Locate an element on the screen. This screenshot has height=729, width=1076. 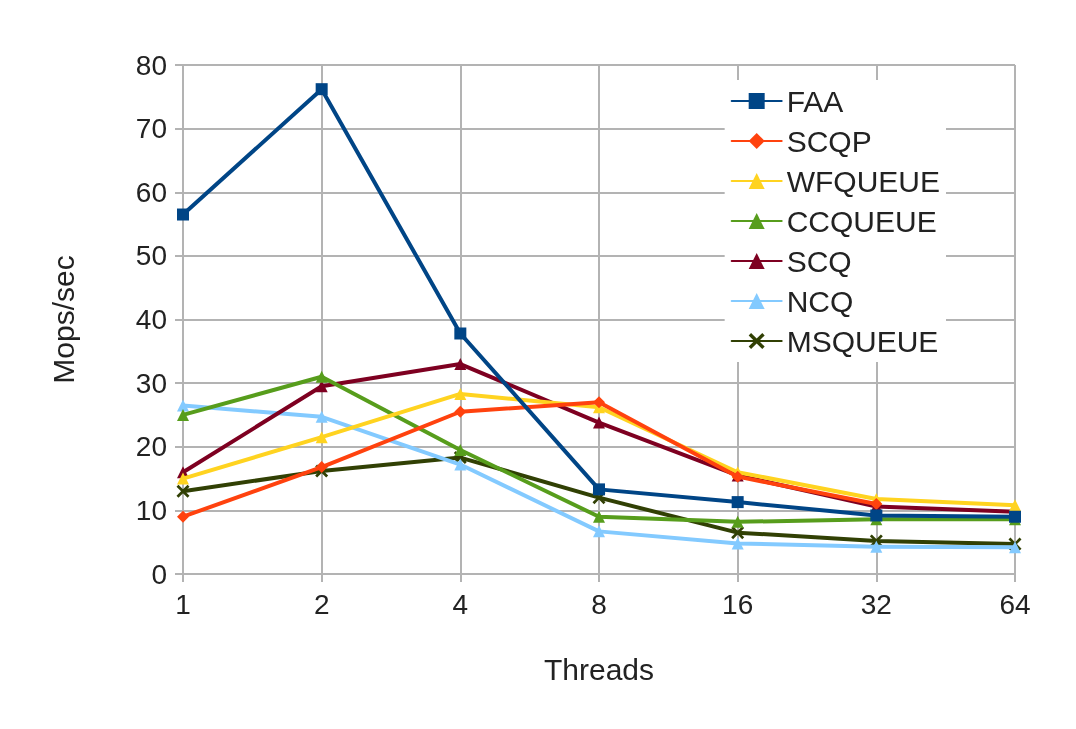
x-axis-title: Threads is located at coordinates (599, 669).